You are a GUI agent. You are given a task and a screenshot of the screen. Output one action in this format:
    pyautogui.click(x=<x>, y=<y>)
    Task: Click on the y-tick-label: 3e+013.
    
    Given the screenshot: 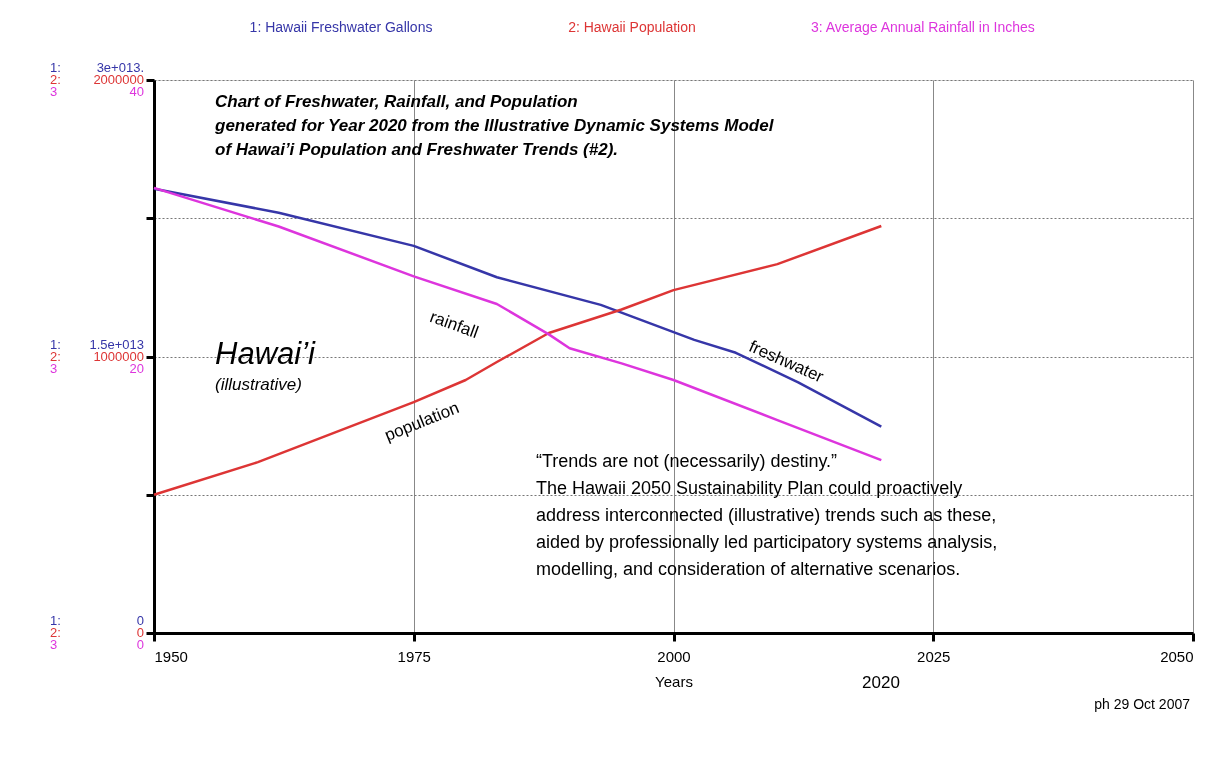 What is the action you would take?
    pyautogui.click(x=120, y=67)
    